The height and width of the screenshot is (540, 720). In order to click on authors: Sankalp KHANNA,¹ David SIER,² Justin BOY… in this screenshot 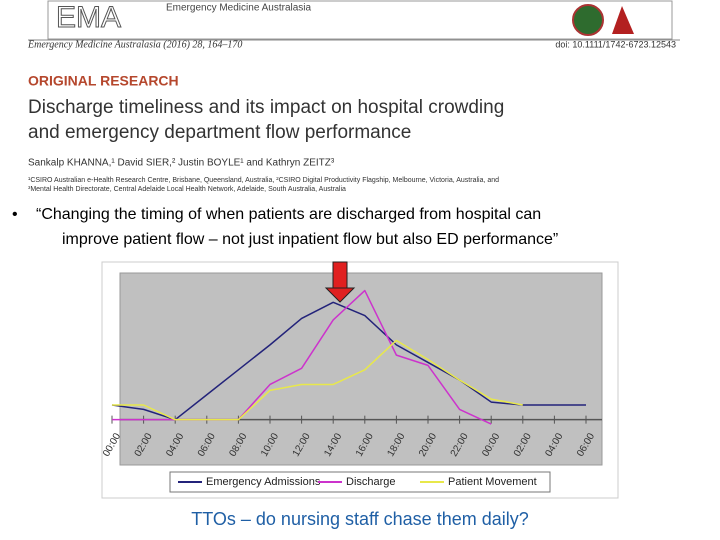, I will do `click(181, 163)`.